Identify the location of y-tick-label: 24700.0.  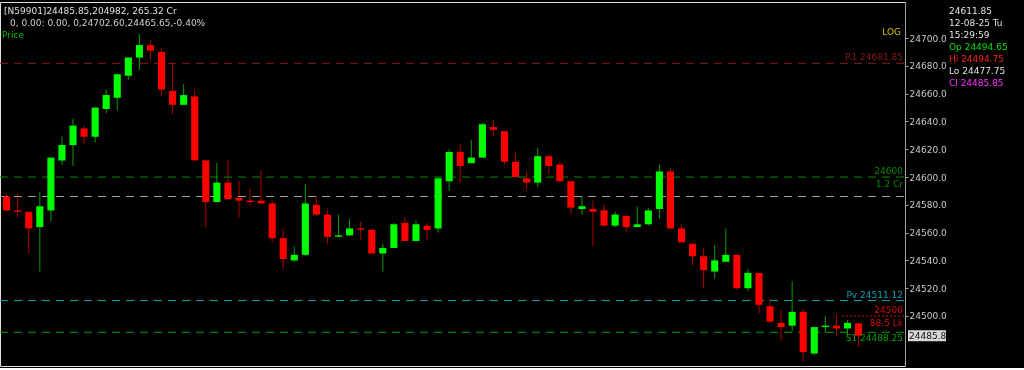
(928, 38).